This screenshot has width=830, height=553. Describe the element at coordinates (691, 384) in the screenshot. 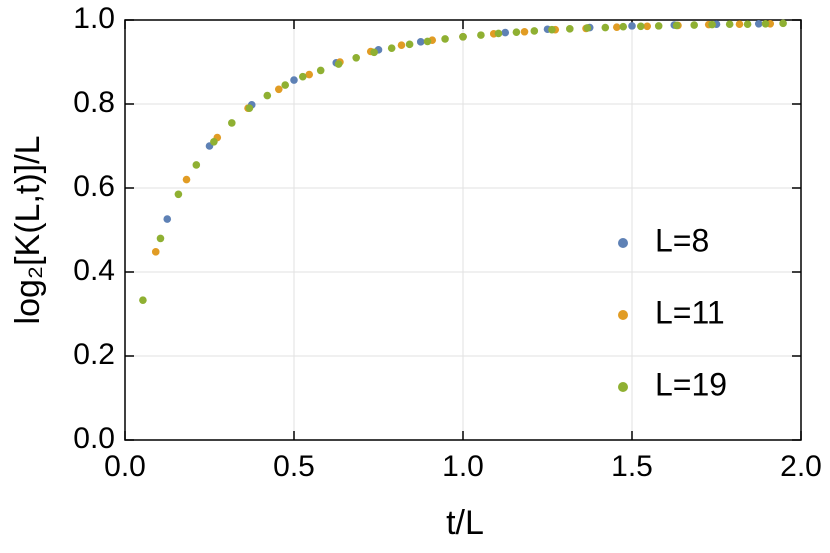

I see `legend-label: L=19` at that location.